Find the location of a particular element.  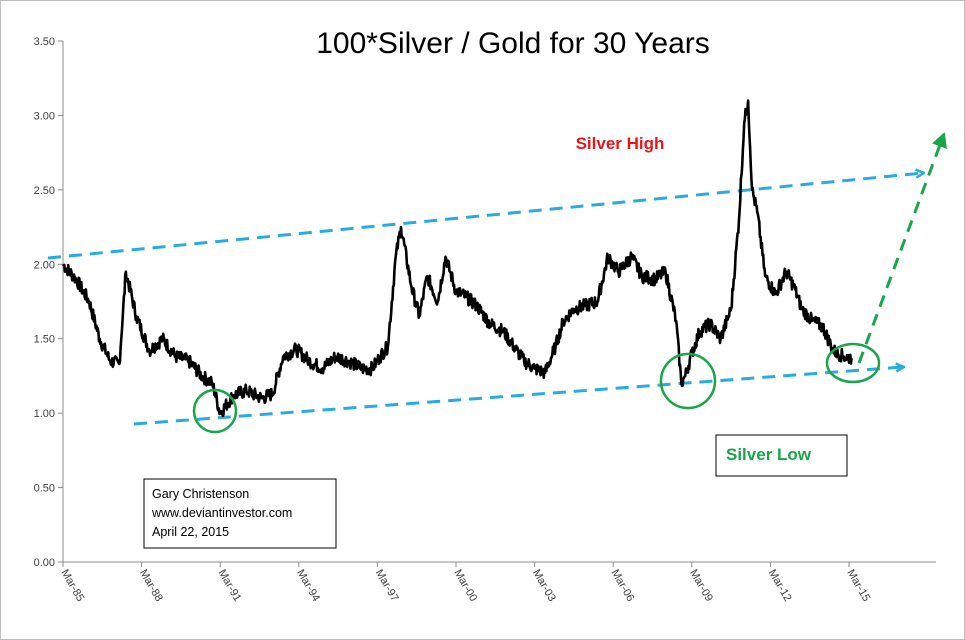

y-tick-label: 0.00 is located at coordinates (44, 563).